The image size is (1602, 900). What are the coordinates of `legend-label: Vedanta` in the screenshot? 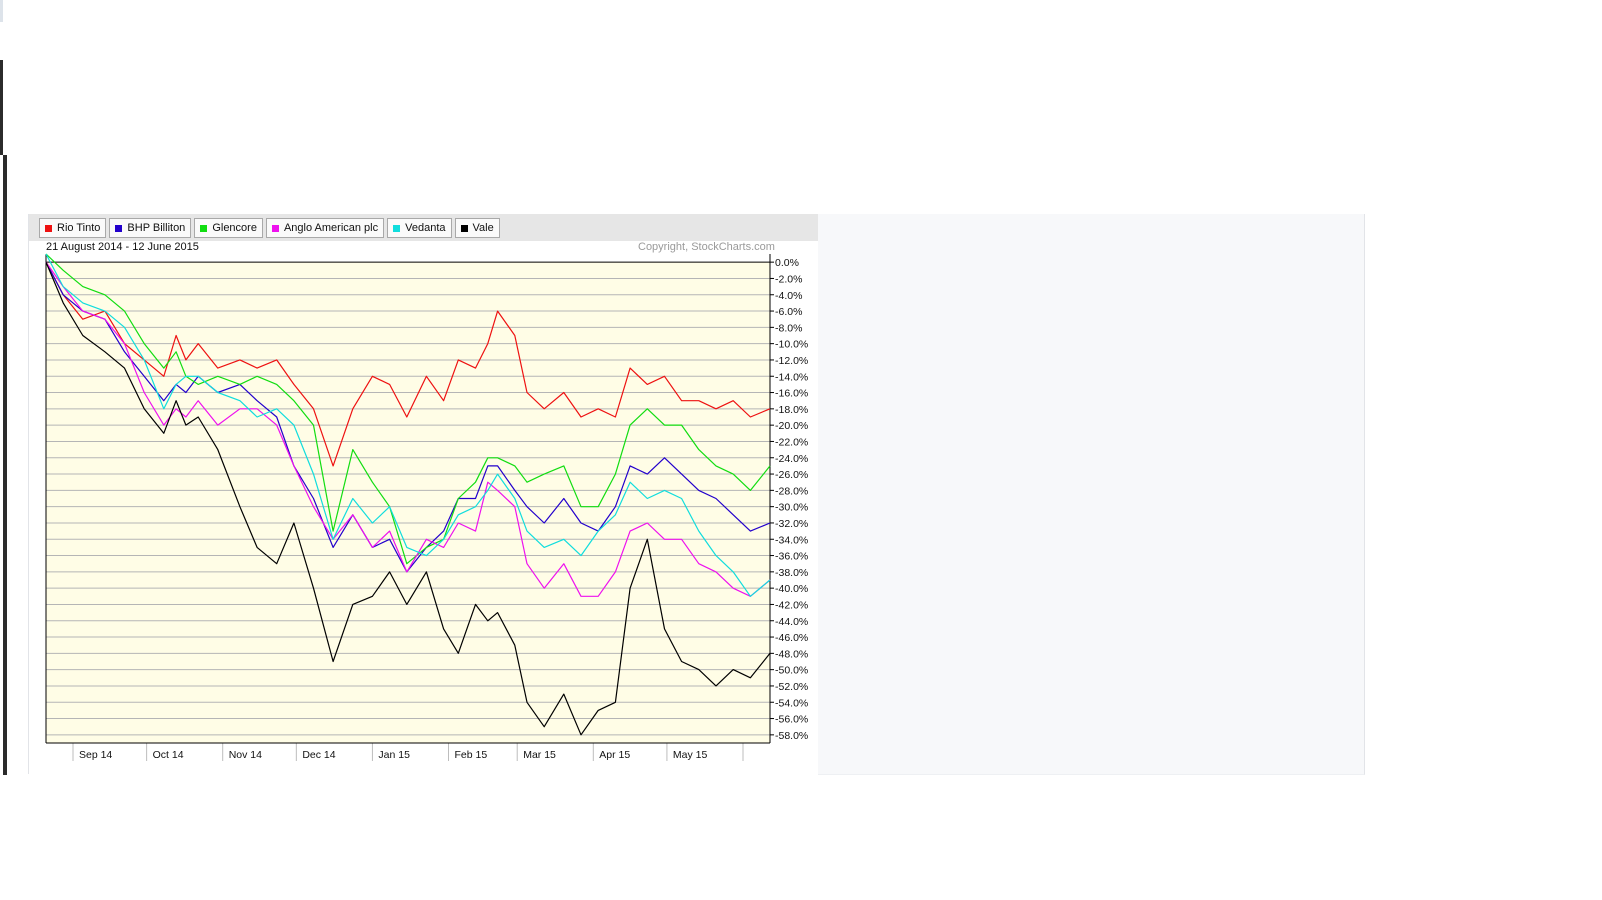 It's located at (425, 228).